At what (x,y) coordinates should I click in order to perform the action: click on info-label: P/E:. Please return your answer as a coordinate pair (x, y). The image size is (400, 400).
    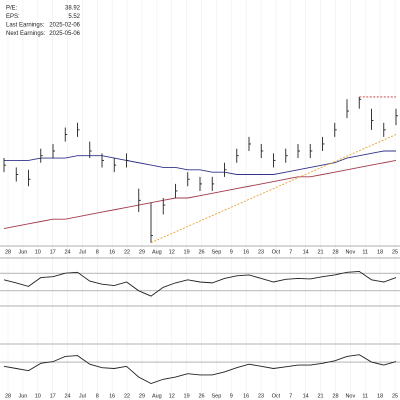
    Looking at the image, I should click on (12, 9).